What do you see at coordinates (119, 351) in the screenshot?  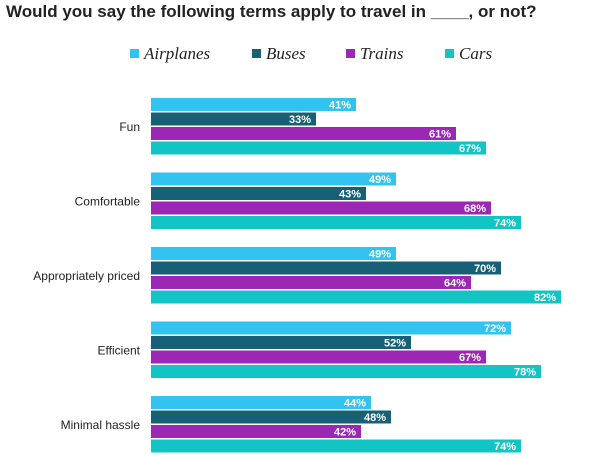 I see `category-label-efficient: Efficient` at bounding box center [119, 351].